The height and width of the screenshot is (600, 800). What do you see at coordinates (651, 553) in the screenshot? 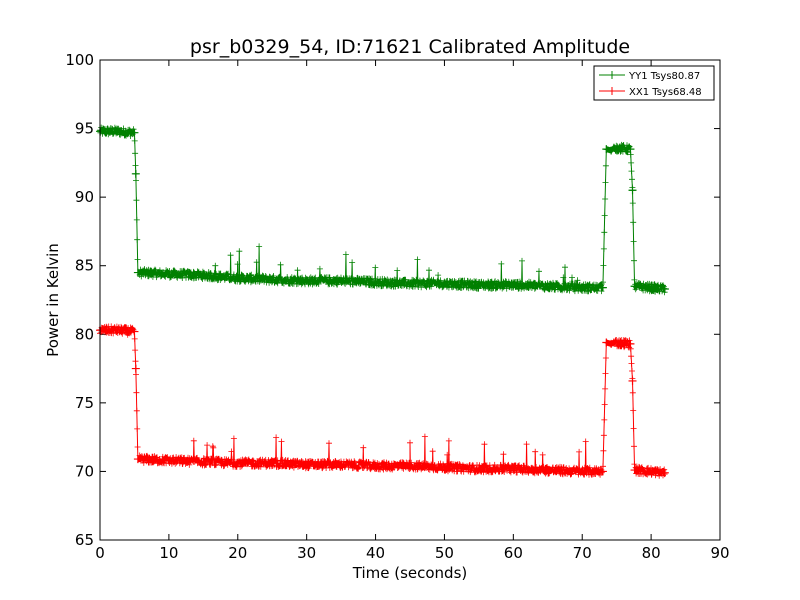
I see `x-tick-label: 80` at bounding box center [651, 553].